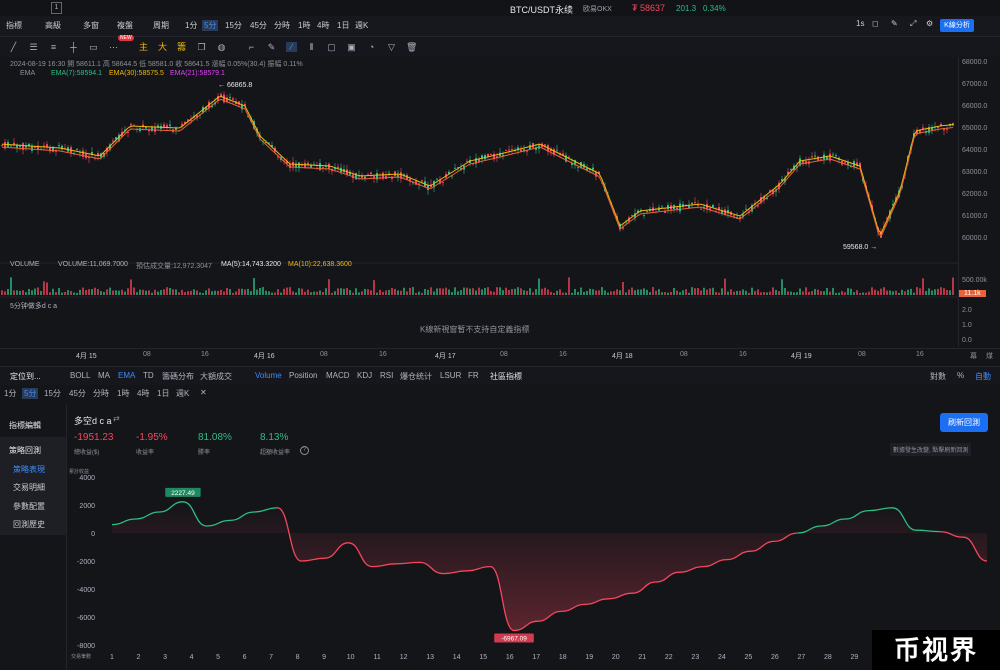 The width and height of the screenshot is (1000, 670). What do you see at coordinates (251, 47) in the screenshot?
I see `cursor-icon: ⌐` at bounding box center [251, 47].